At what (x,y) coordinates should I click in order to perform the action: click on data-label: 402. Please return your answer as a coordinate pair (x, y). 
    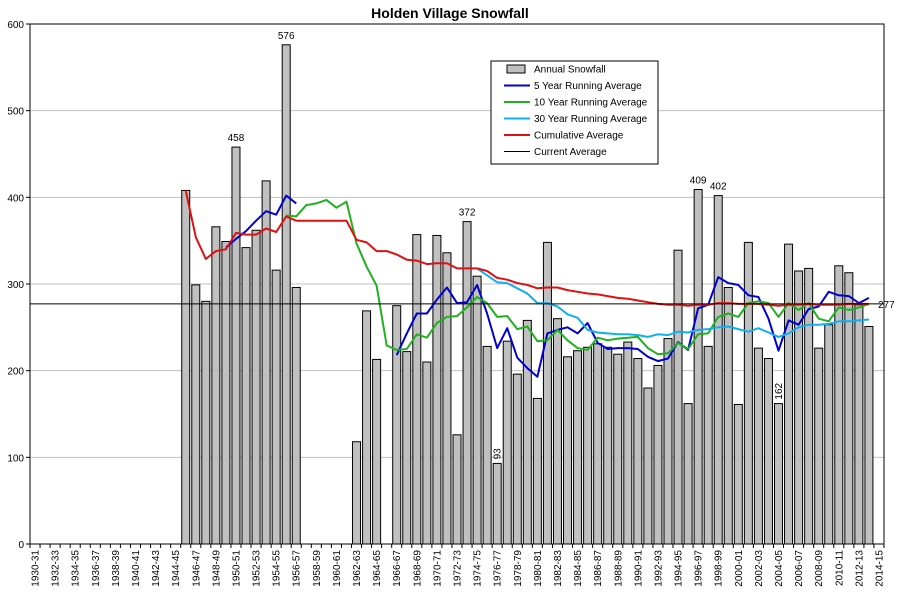
    Looking at the image, I should click on (718, 187).